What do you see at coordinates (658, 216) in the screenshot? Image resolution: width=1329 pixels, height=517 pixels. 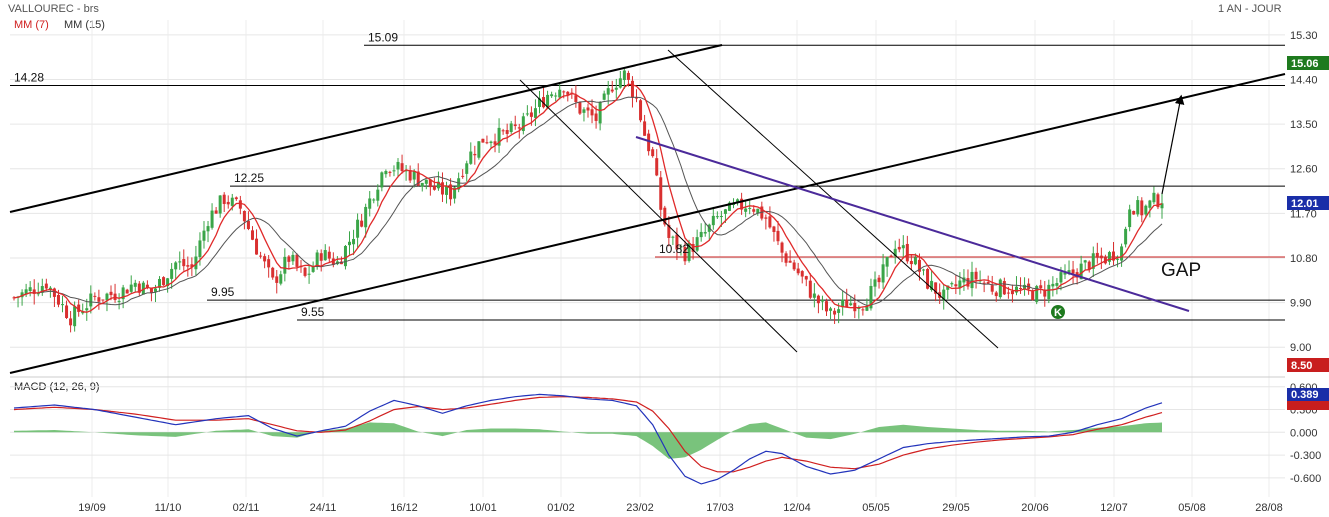 I see `descending-line-left` at bounding box center [658, 216].